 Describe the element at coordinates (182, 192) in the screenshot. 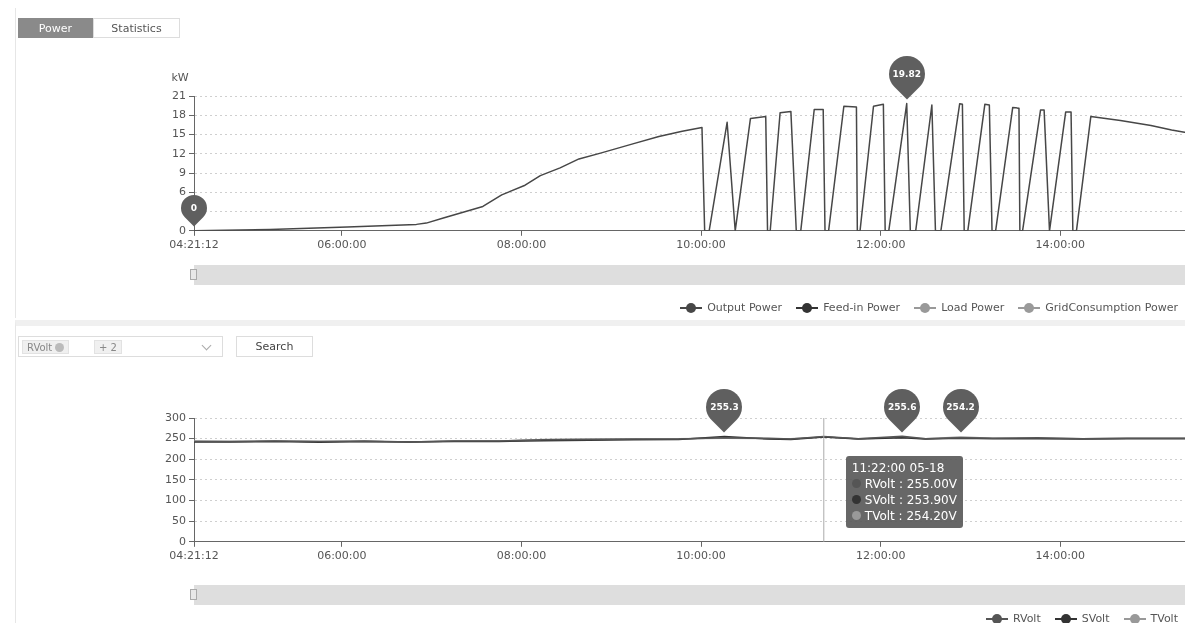

I see `y-tick-label: 6` at that location.